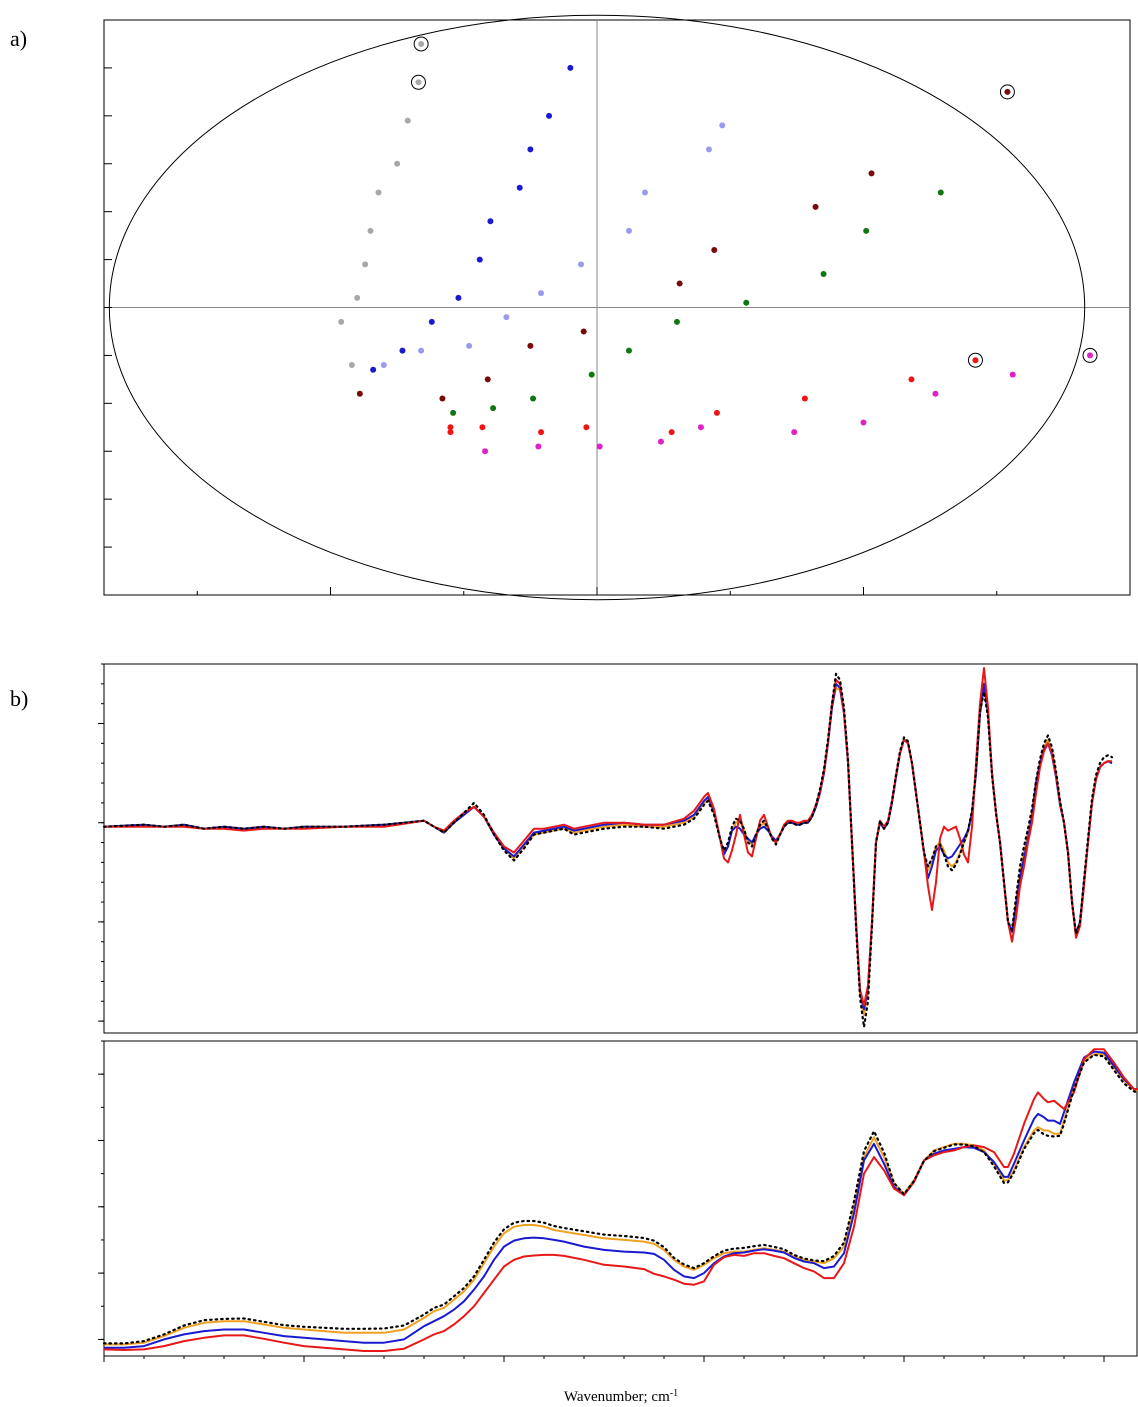 The height and width of the screenshot is (1407, 1138). What do you see at coordinates (19, 38) in the screenshot?
I see `panel-a-letter: a)` at bounding box center [19, 38].